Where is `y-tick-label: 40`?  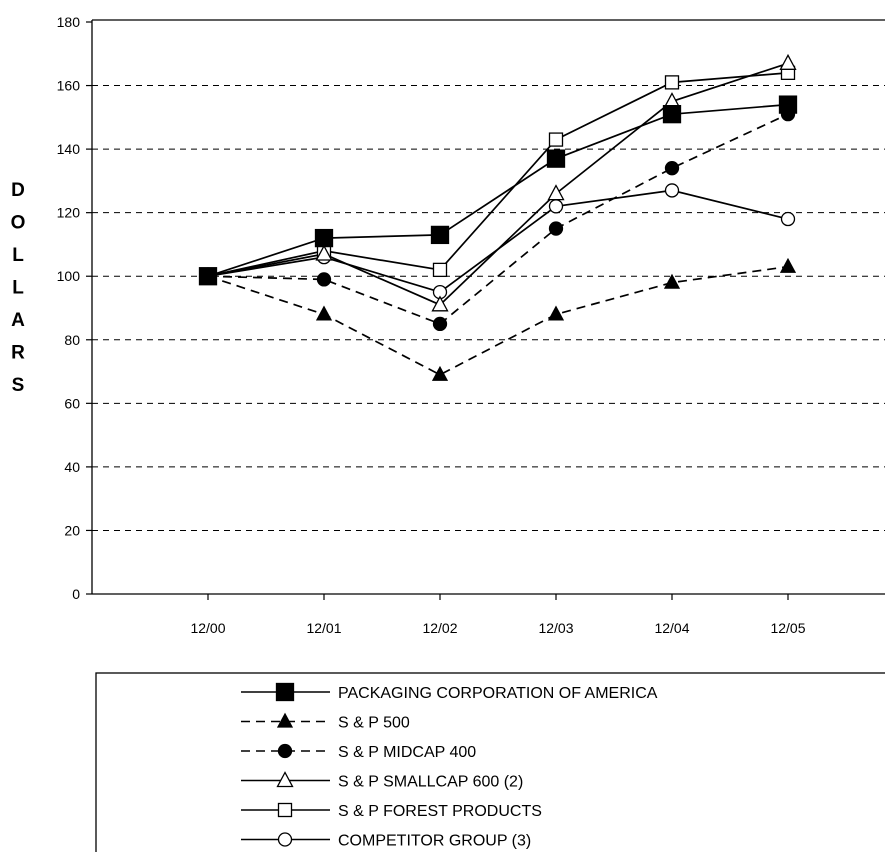
y-tick-label: 40 is located at coordinates (72, 467).